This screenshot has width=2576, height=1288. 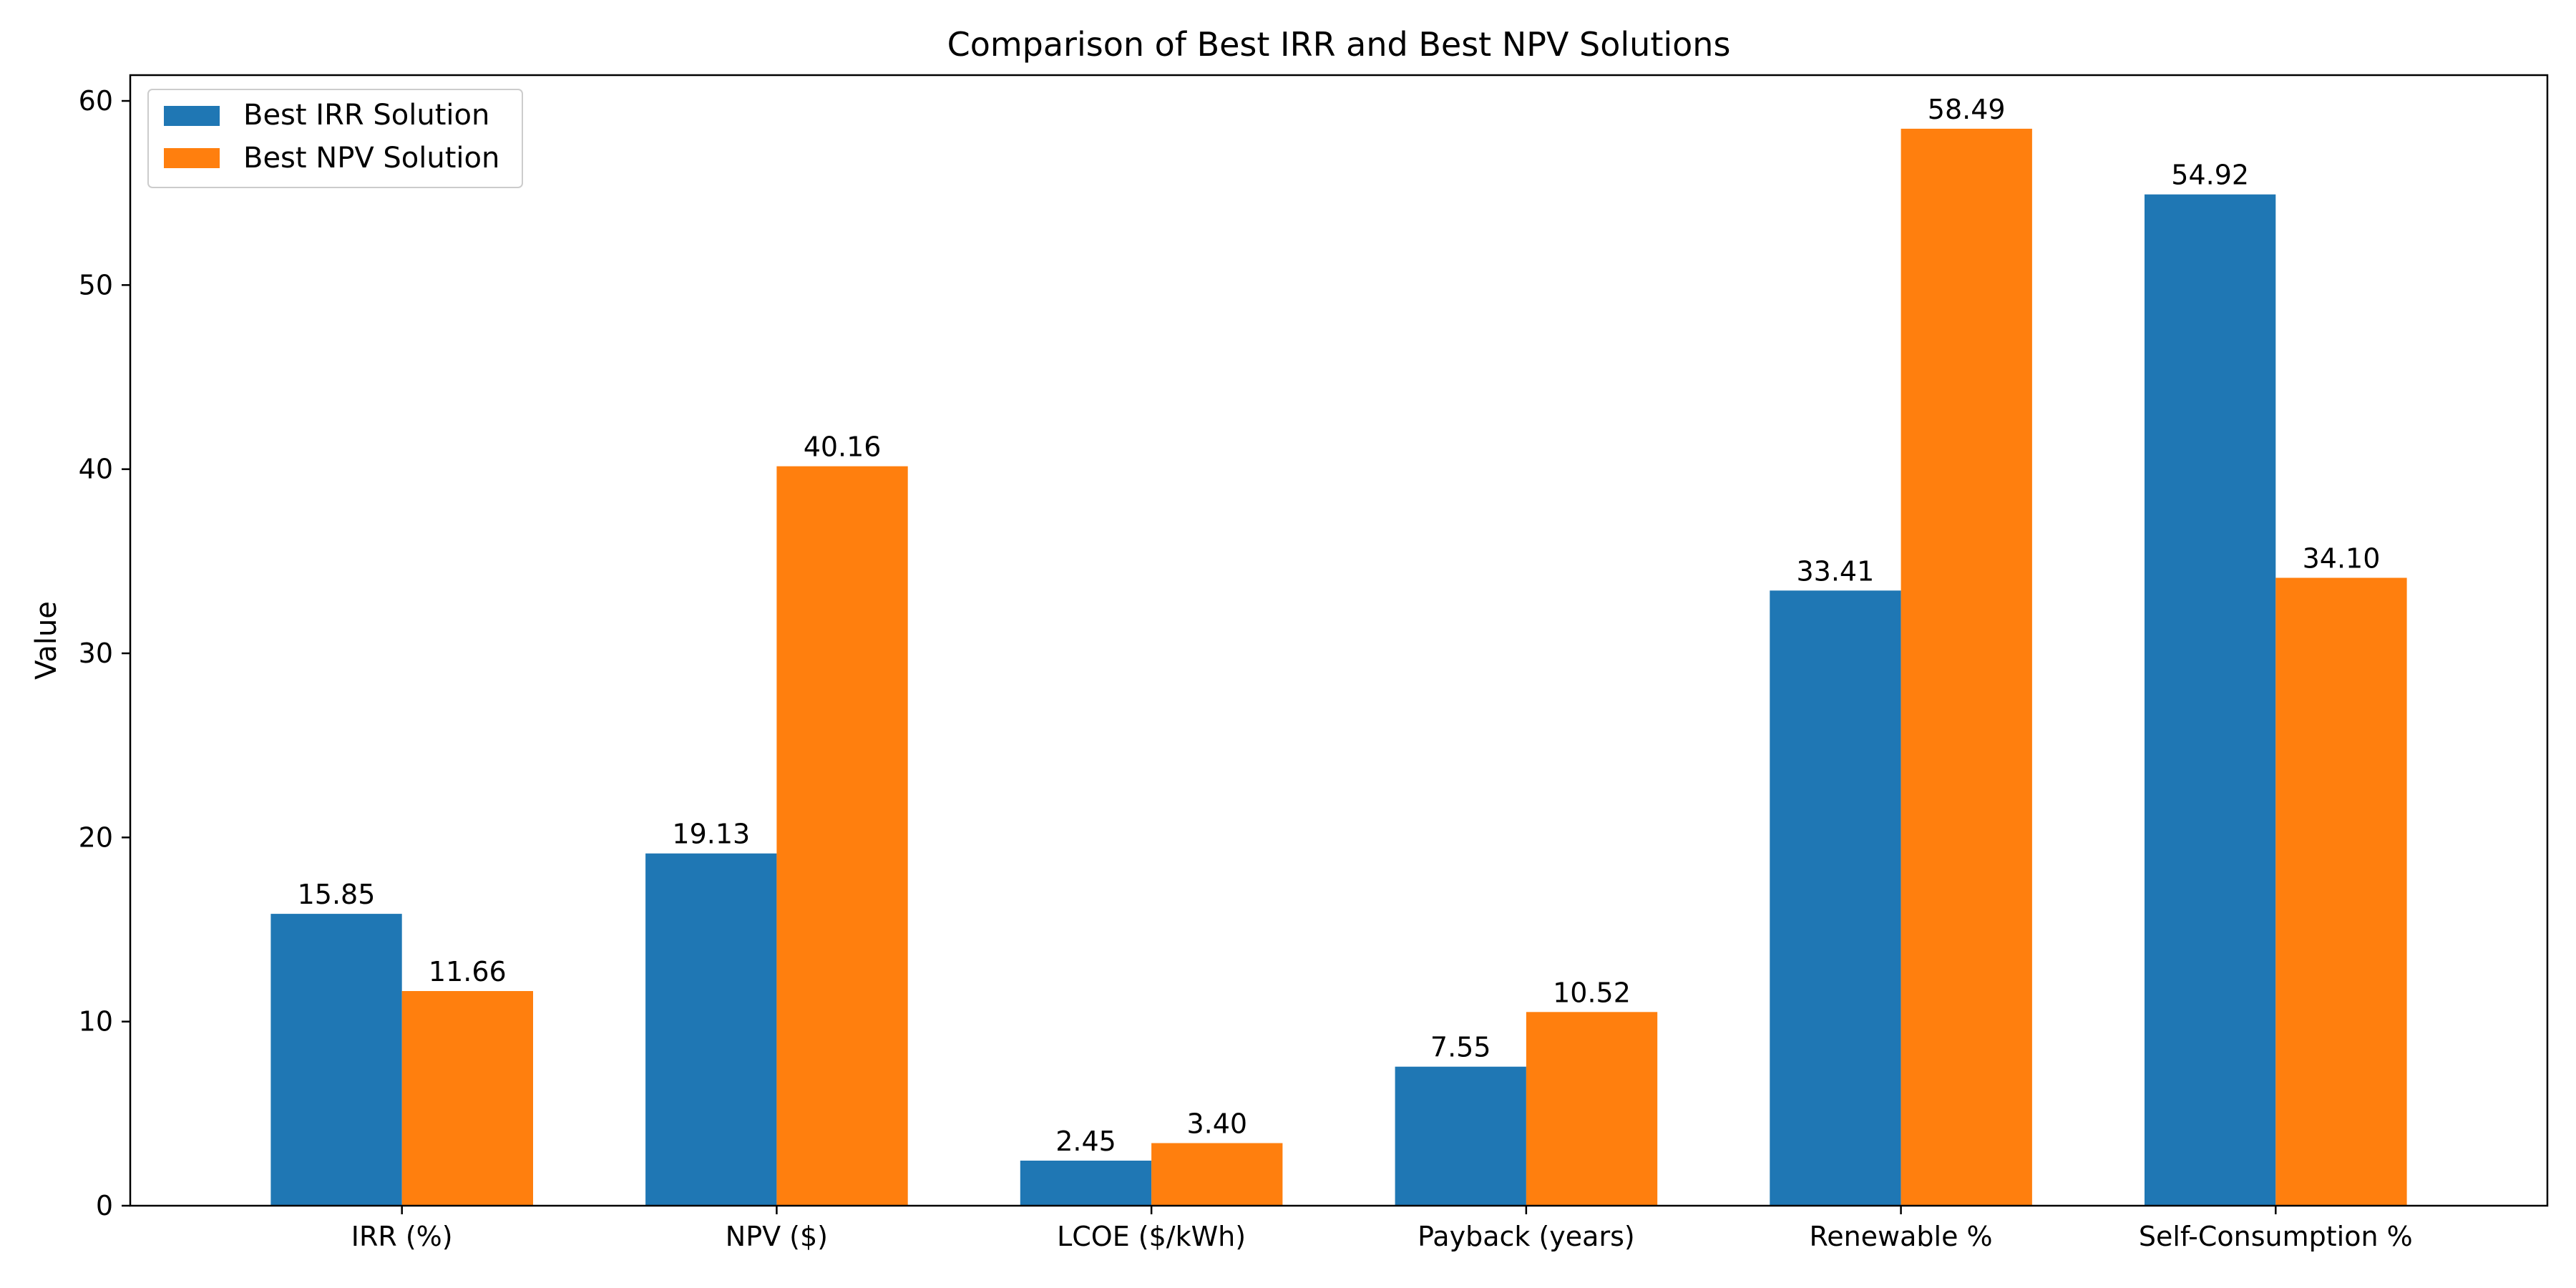 I want to click on legend-label-best-irr: Best IRR Solution, so click(x=366, y=115).